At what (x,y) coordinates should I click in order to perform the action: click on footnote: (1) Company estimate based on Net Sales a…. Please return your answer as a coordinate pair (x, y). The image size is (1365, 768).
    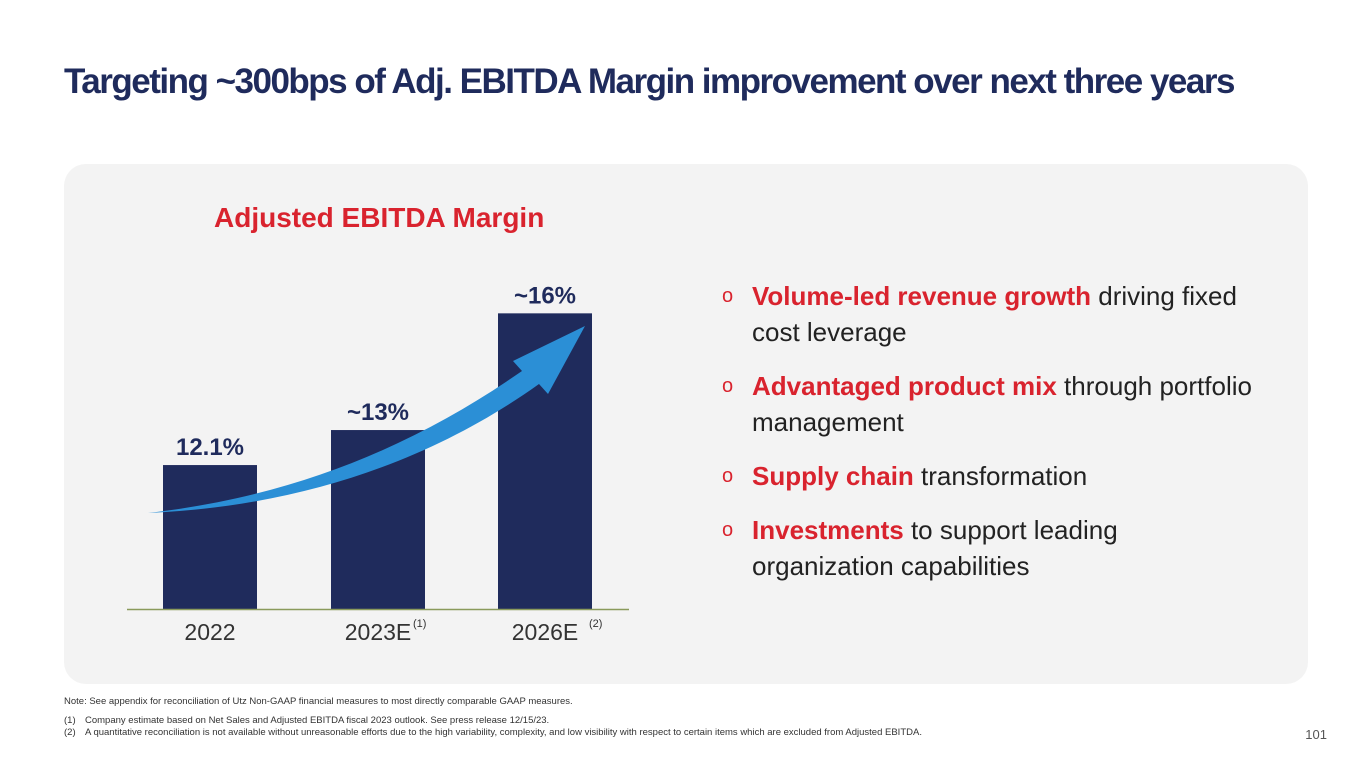
    Looking at the image, I should click on (493, 721).